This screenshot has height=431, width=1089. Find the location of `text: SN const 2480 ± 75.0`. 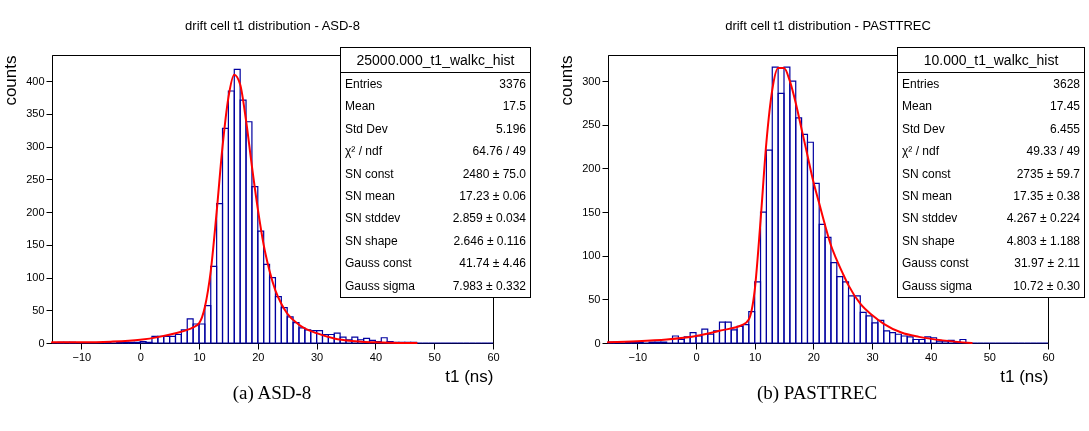

text: SN const 2480 ± 75.0 is located at coordinates (435, 173).